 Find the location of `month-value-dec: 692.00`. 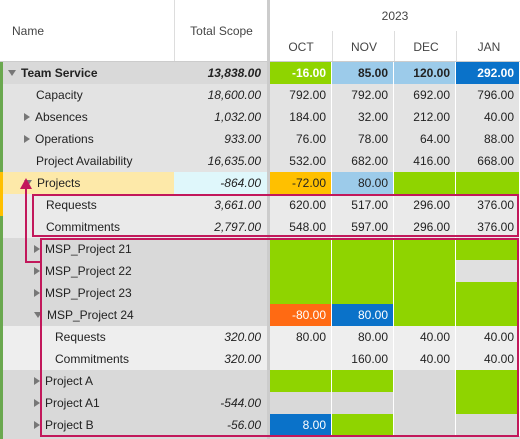

month-value-dec: 692.00 is located at coordinates (425, 95).